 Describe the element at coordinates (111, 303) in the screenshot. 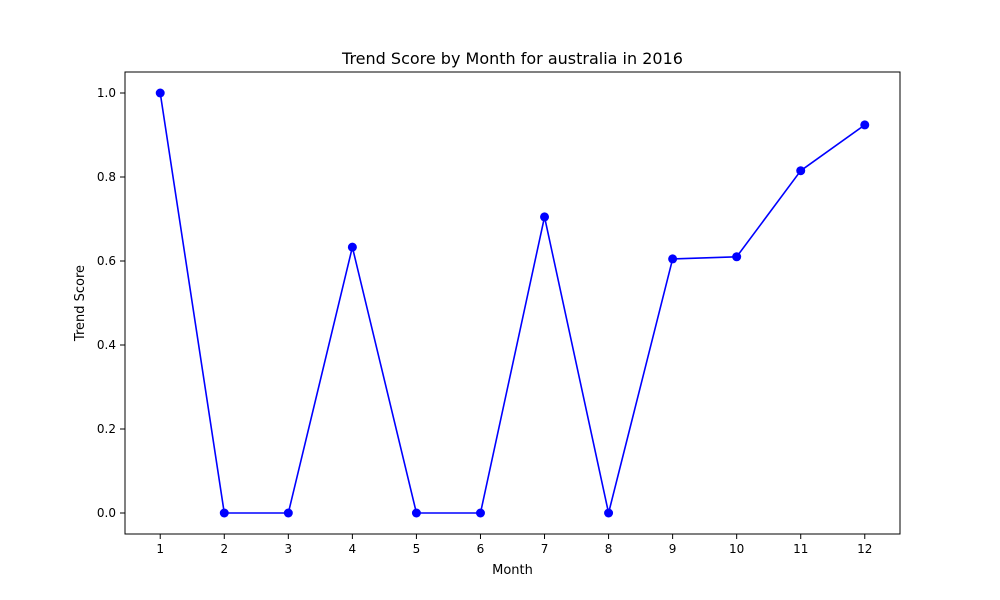

I see `y-axis: 0.0 0.2 0.4 0.6 0.8 1.0` at that location.